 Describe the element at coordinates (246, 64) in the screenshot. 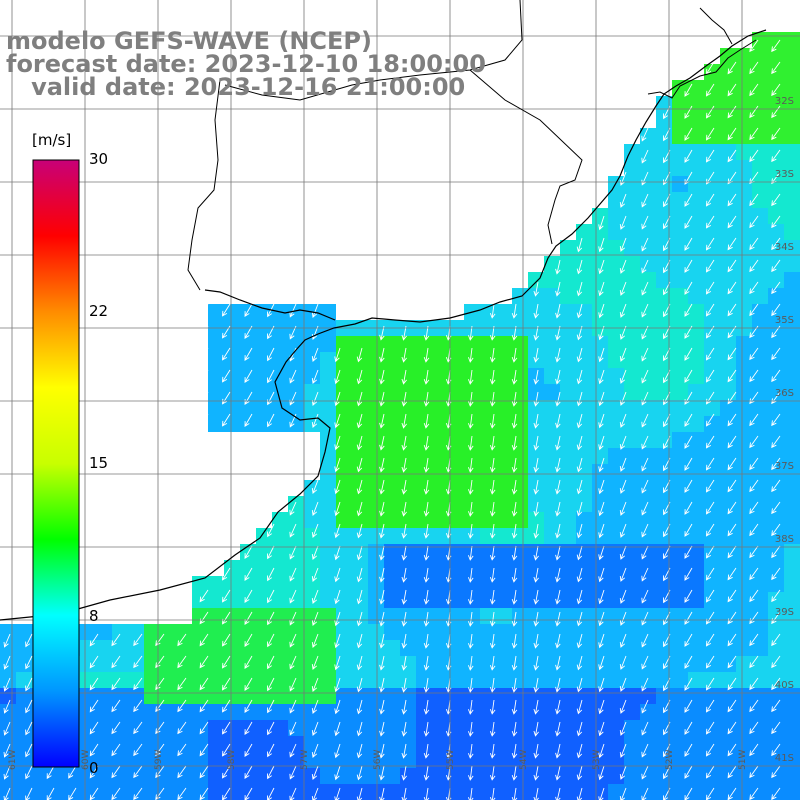

I see `forecast-date: forecast date: 2023-12-10 18:00:00` at that location.